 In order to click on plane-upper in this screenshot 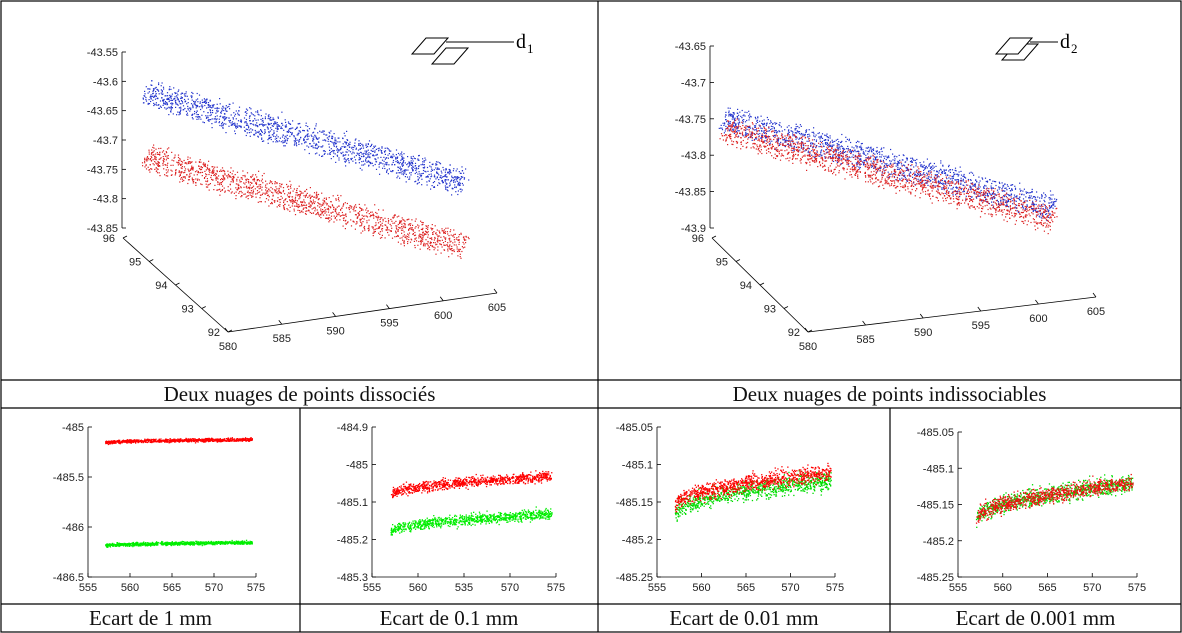, I will do `click(1014, 46)`.